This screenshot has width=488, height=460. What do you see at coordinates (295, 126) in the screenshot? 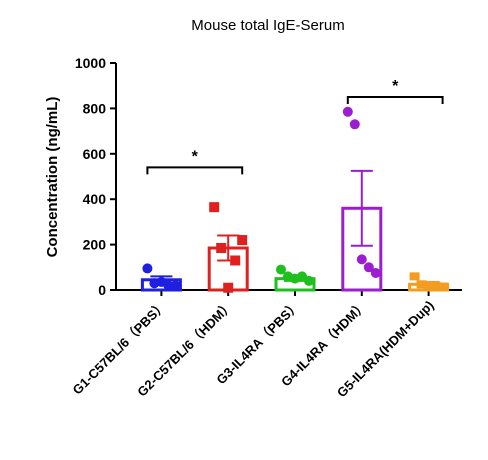
I see `significance-brackets: **` at bounding box center [295, 126].